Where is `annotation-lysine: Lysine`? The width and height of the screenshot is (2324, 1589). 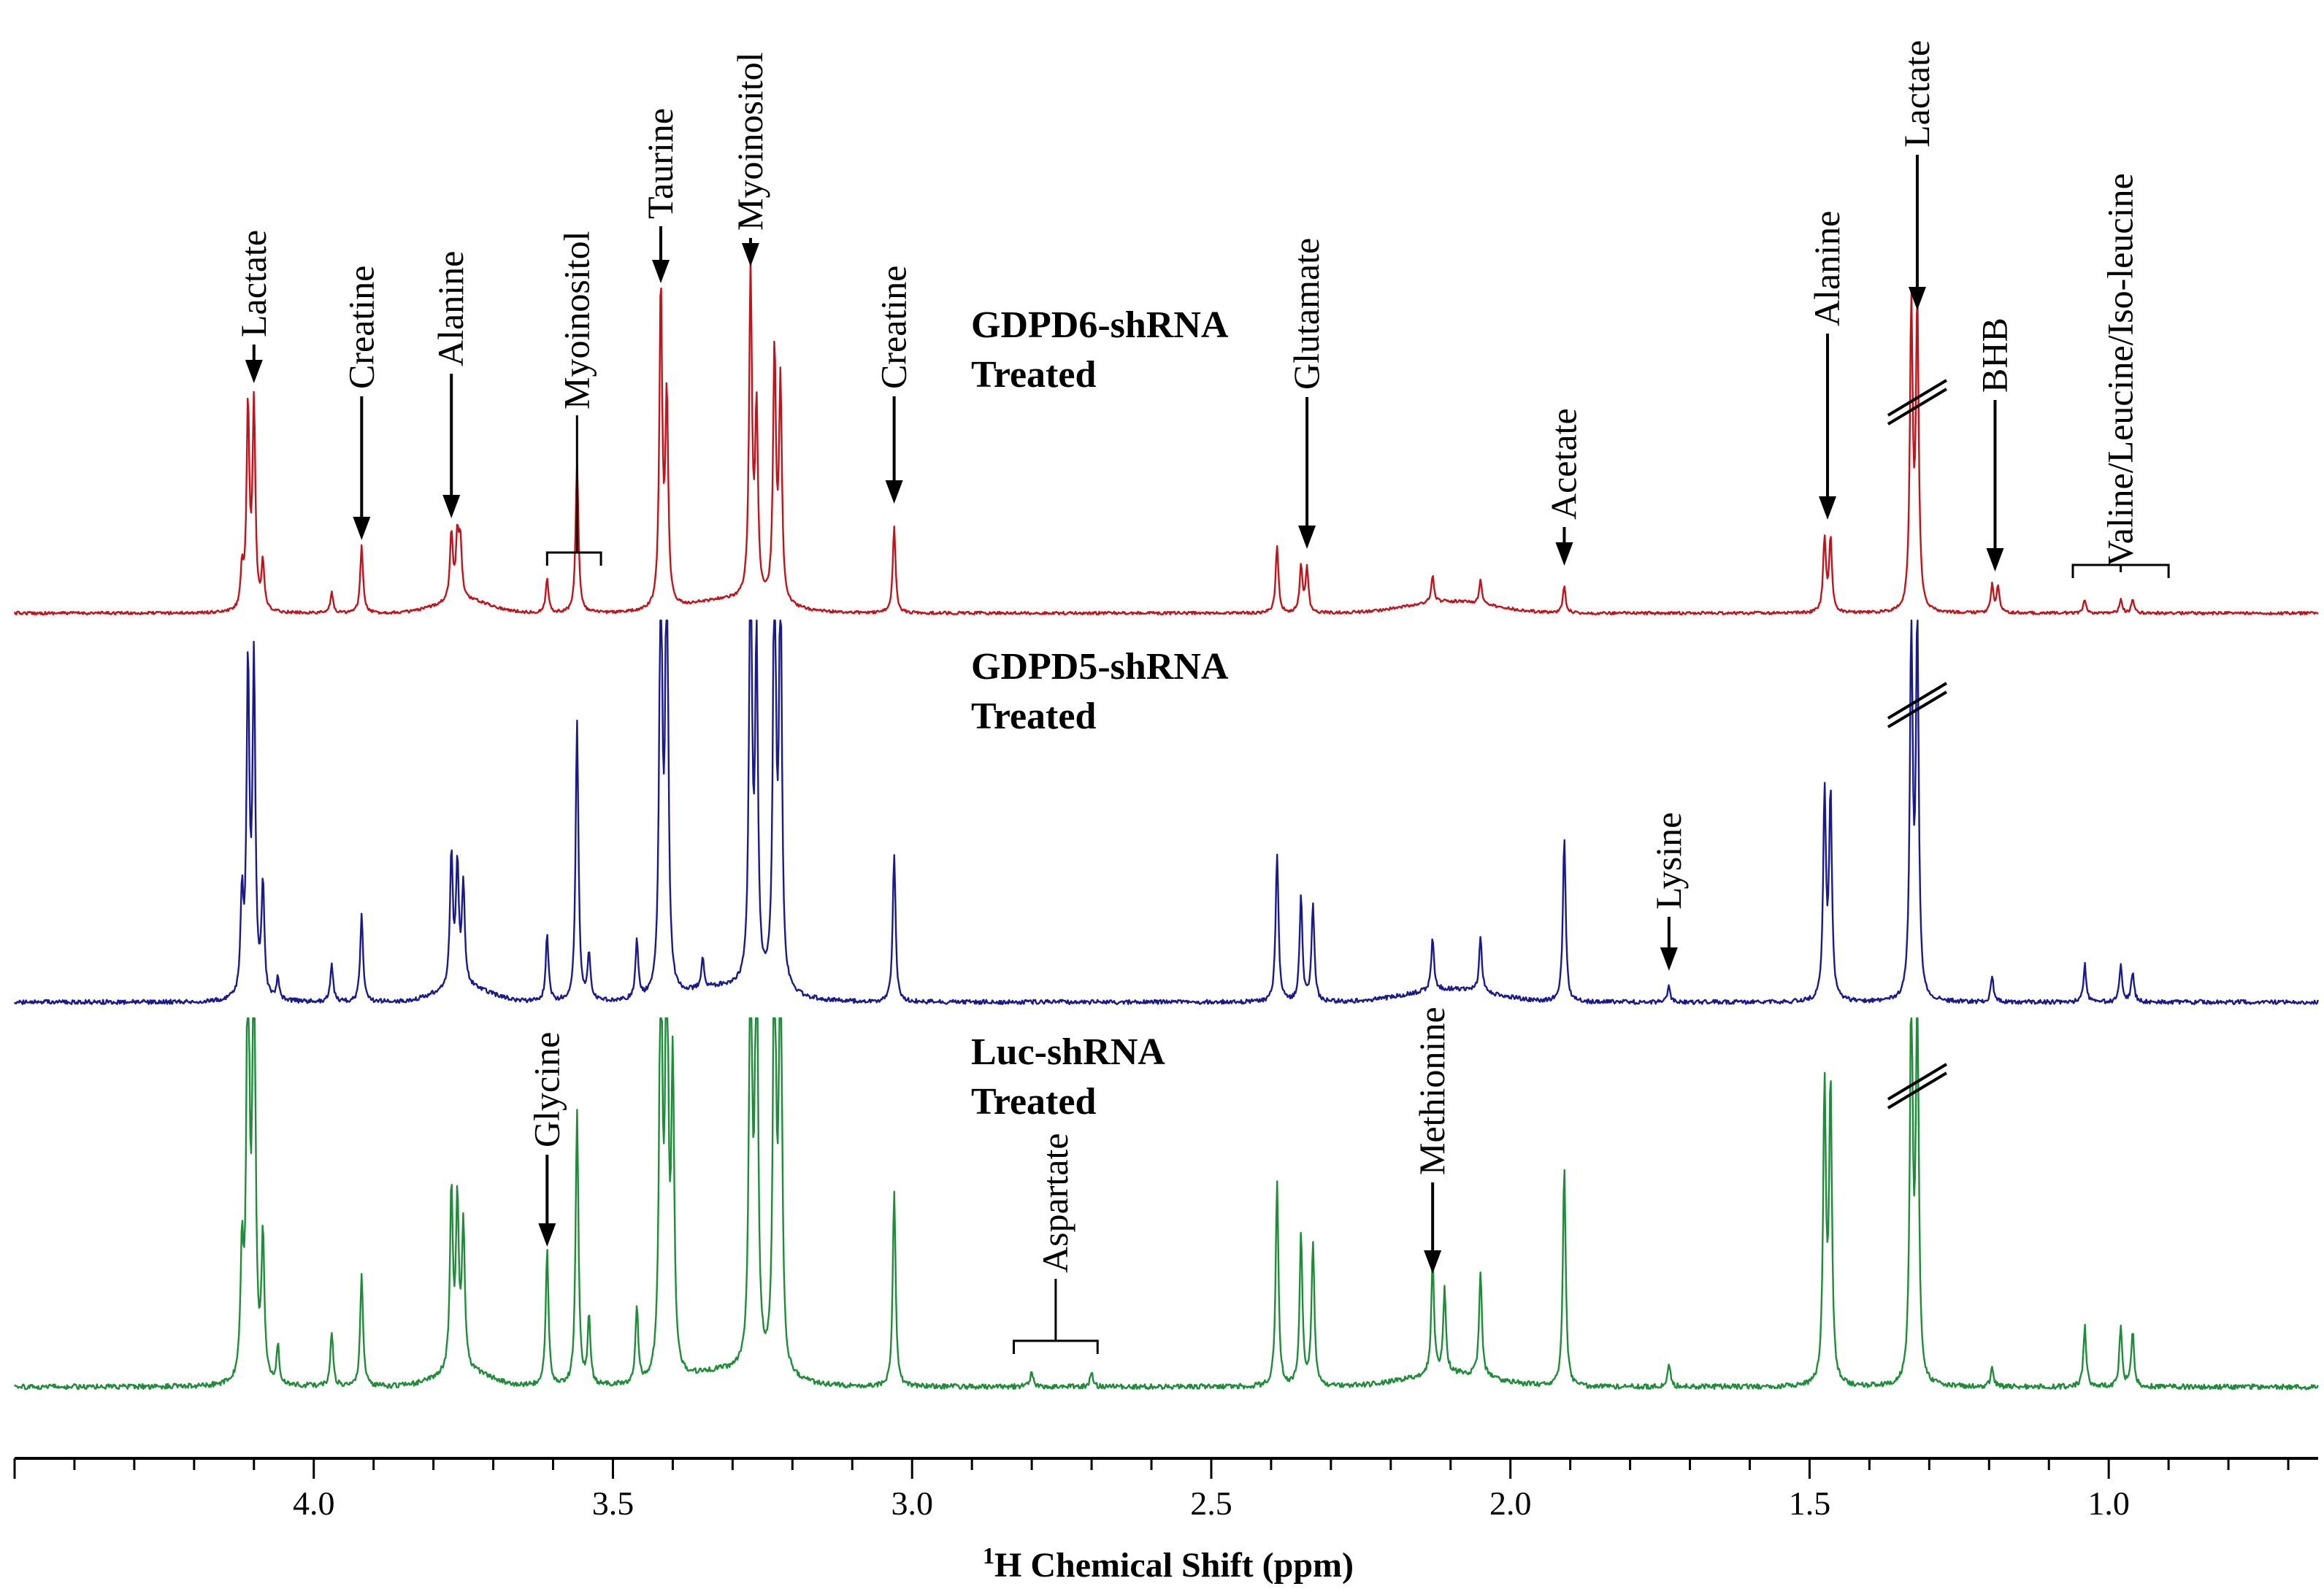
annotation-lysine: Lysine is located at coordinates (1668, 891).